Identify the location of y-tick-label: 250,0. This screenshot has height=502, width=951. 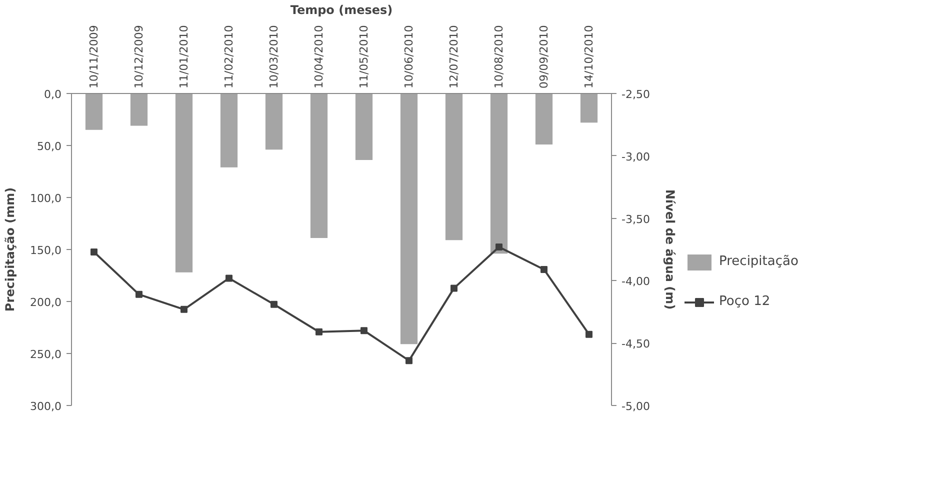
(46, 354).